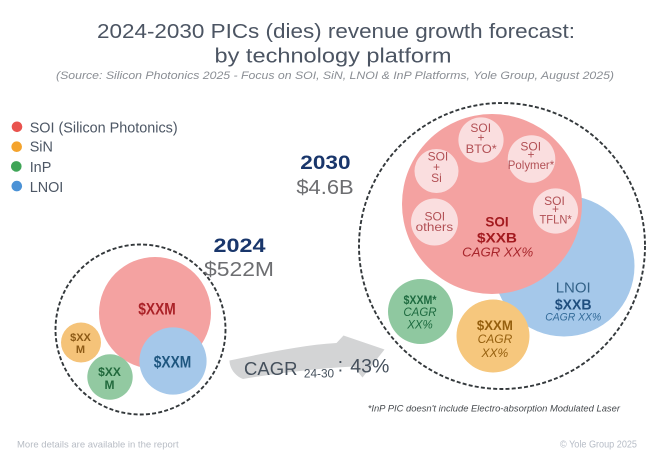 The height and width of the screenshot is (459, 655). I want to click on svg-text: $522M, so click(239, 270).